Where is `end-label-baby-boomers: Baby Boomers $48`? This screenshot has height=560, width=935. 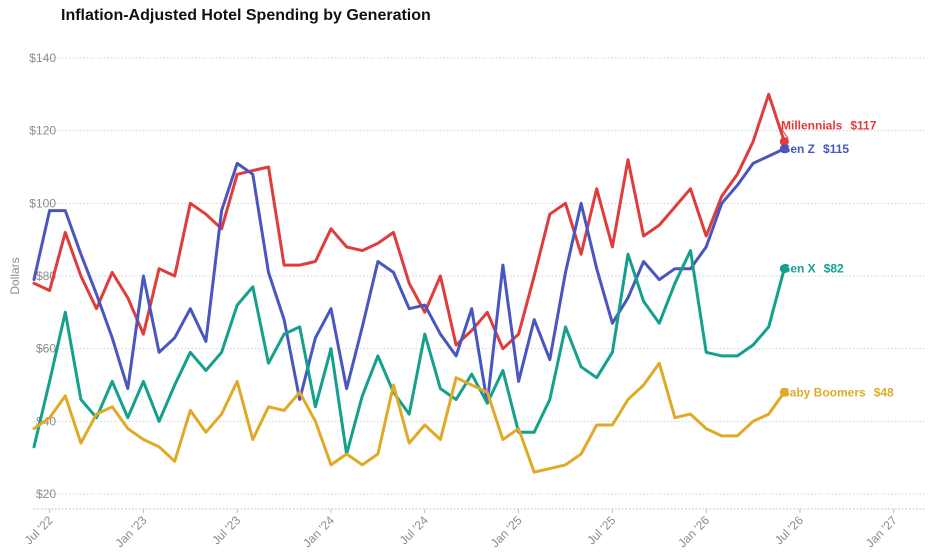
end-label-baby-boomers: Baby Boomers $48 is located at coordinates (837, 392).